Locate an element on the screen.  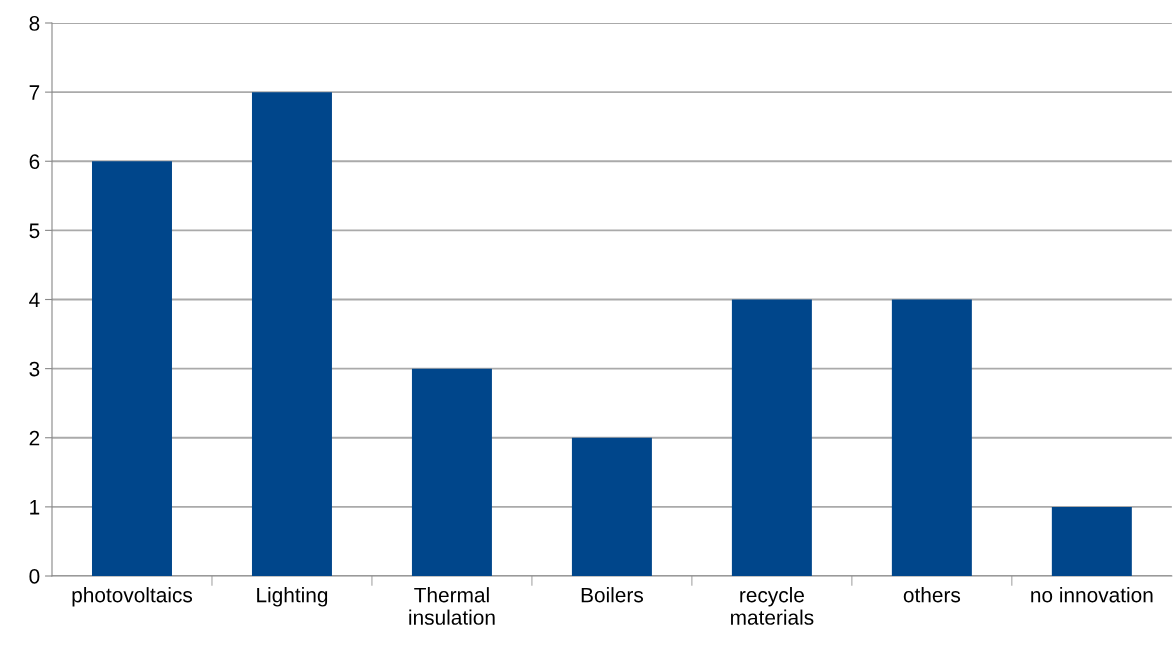
y-tick-label: 2 is located at coordinates (34, 438).